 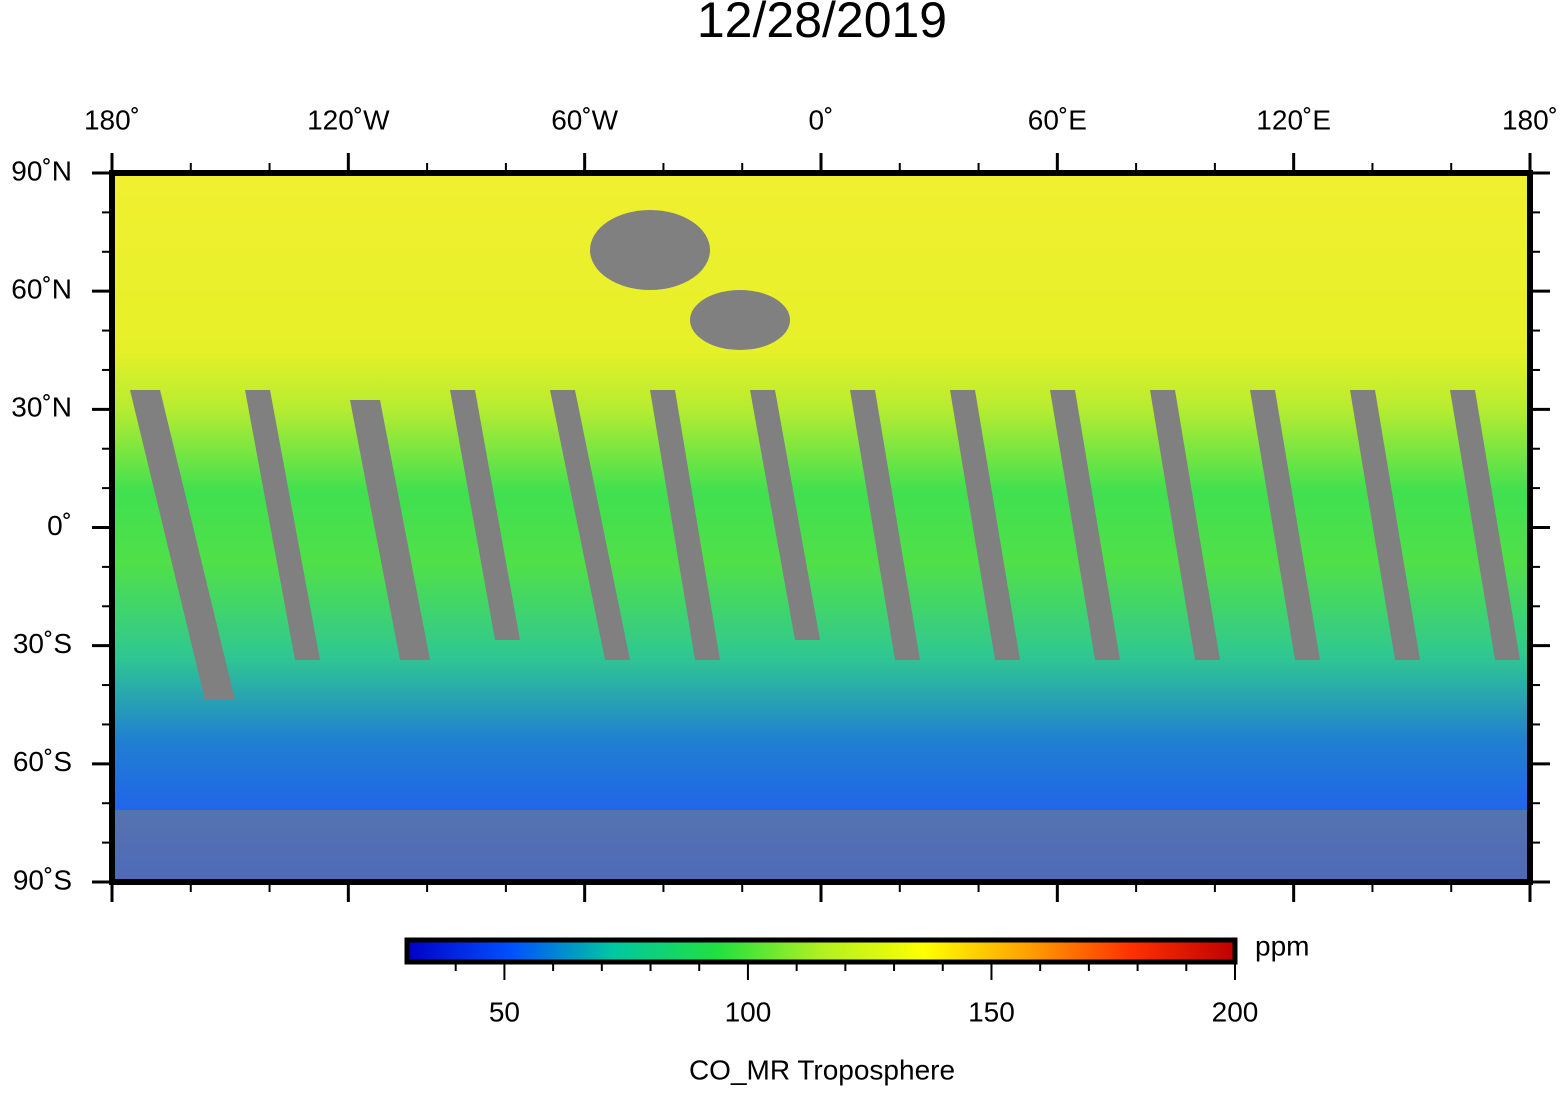 What do you see at coordinates (348, 119) in the screenshot?
I see `lon-tick-label: 120˚W` at bounding box center [348, 119].